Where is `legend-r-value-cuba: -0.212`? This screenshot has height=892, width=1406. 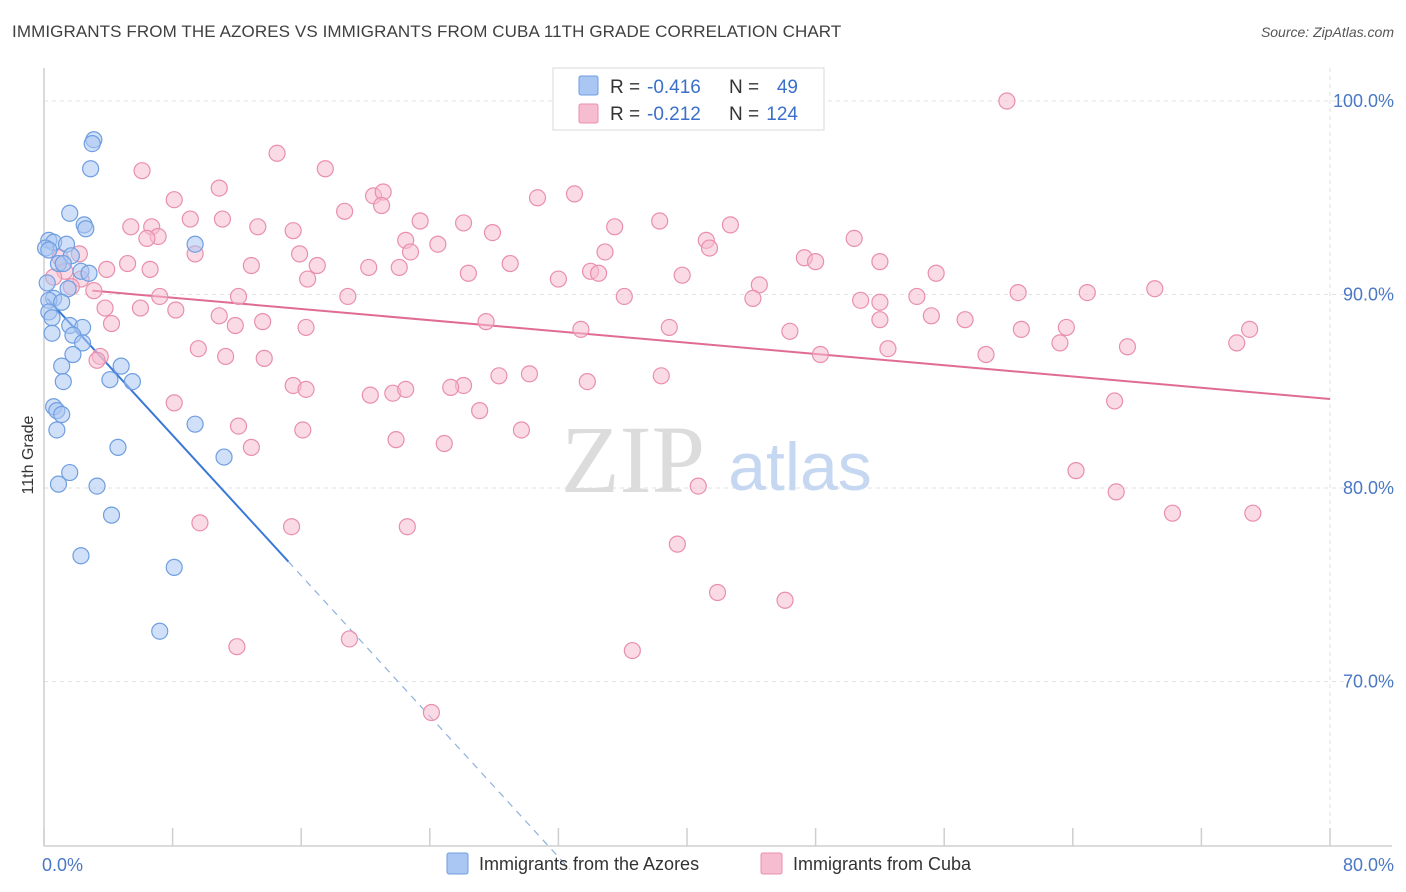 legend-r-value-cuba: -0.212 is located at coordinates (674, 114).